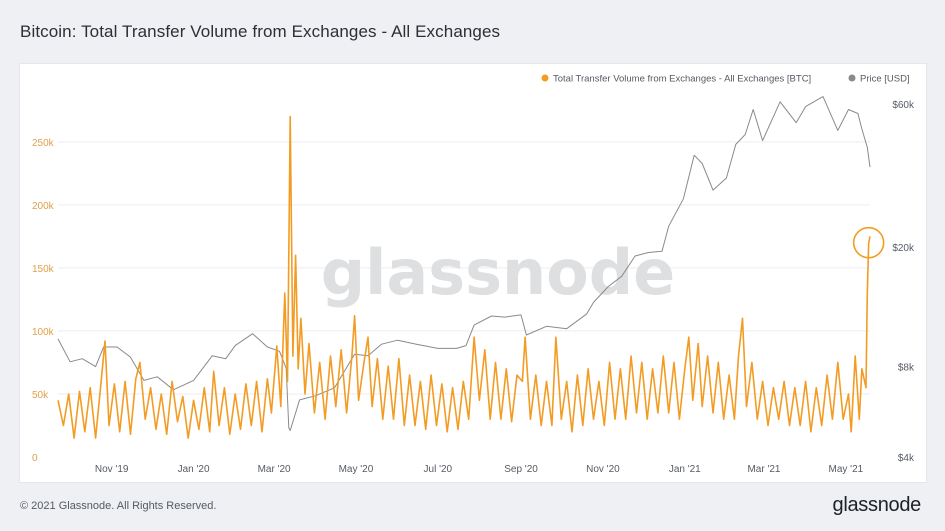  I want to click on footer-copyright: © 2021 Glassnode. All Rights Reserved., so click(118, 506).